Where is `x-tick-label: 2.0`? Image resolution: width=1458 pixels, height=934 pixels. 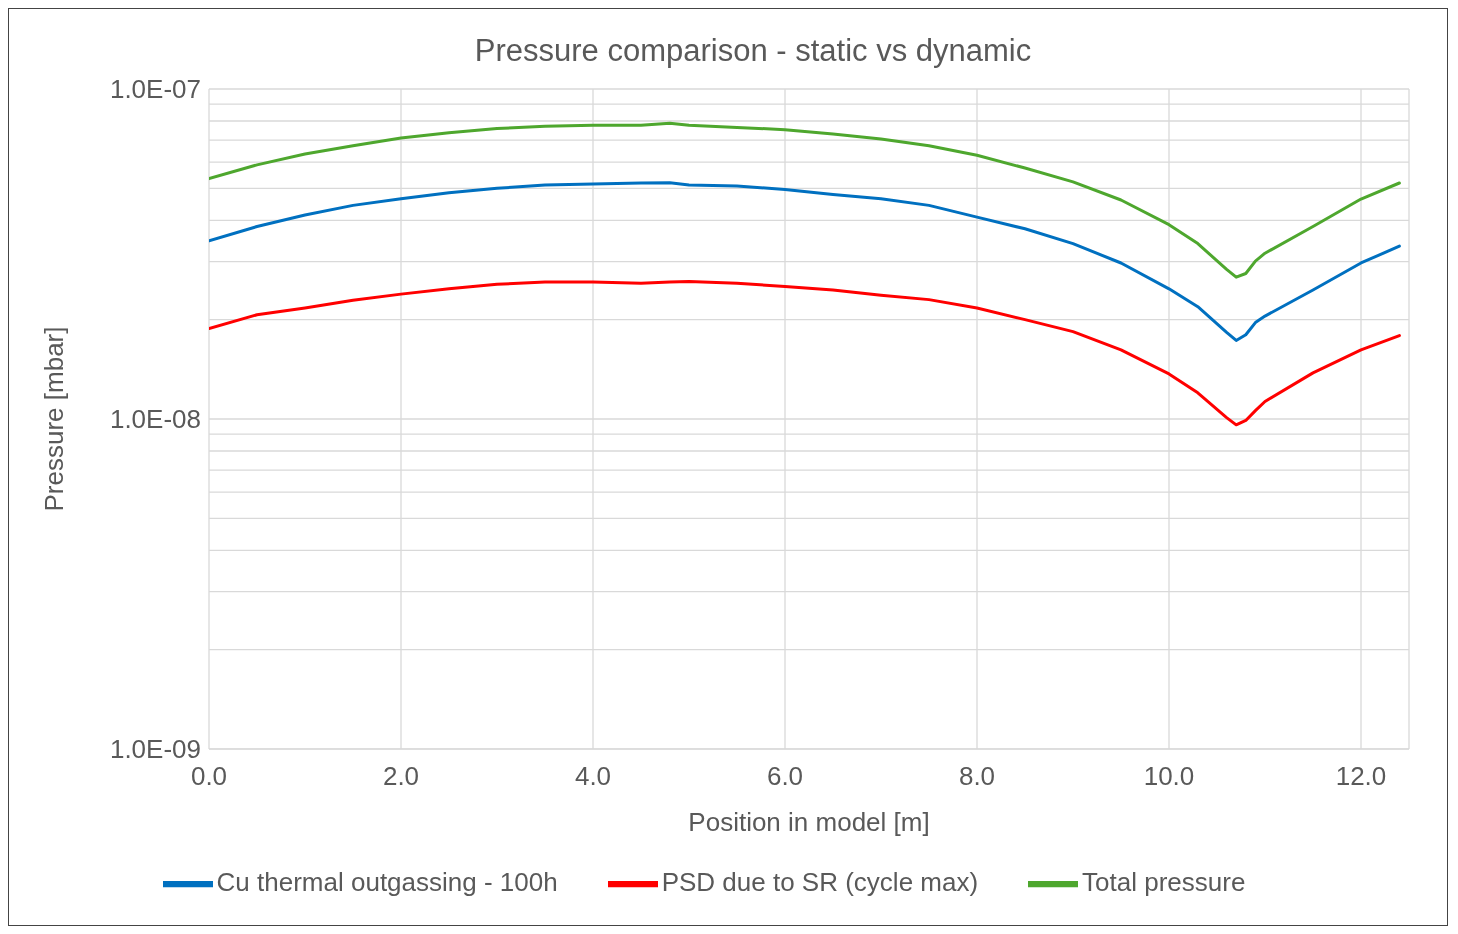 x-tick-label: 2.0 is located at coordinates (401, 776).